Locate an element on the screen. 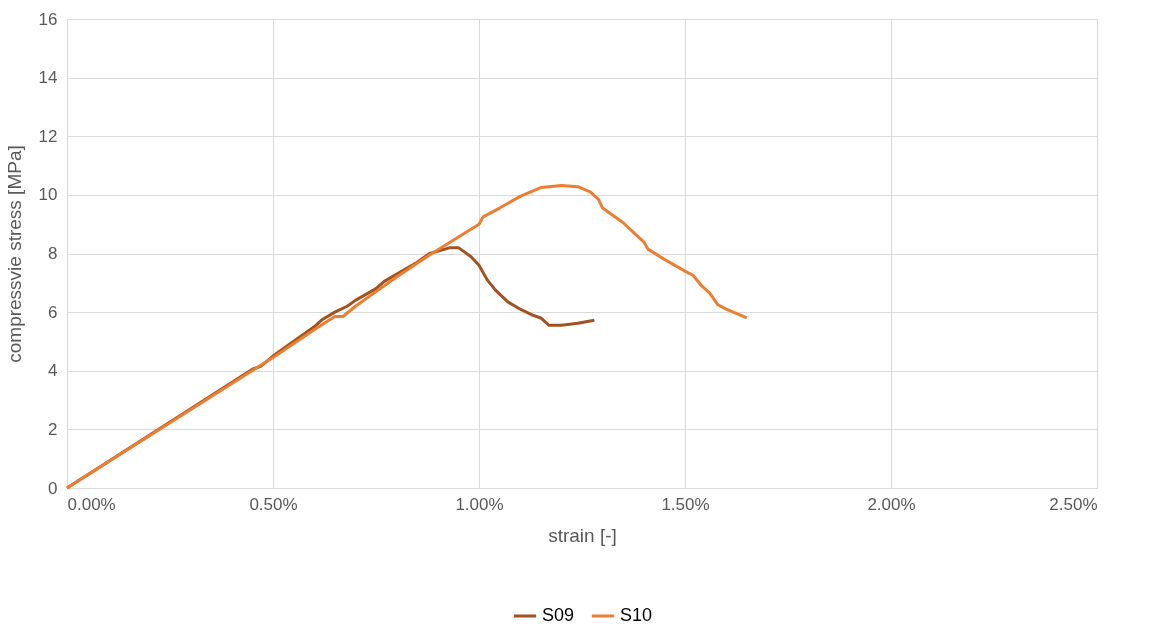 The height and width of the screenshot is (643, 1161). y-tick-label: 6 is located at coordinates (53, 312).